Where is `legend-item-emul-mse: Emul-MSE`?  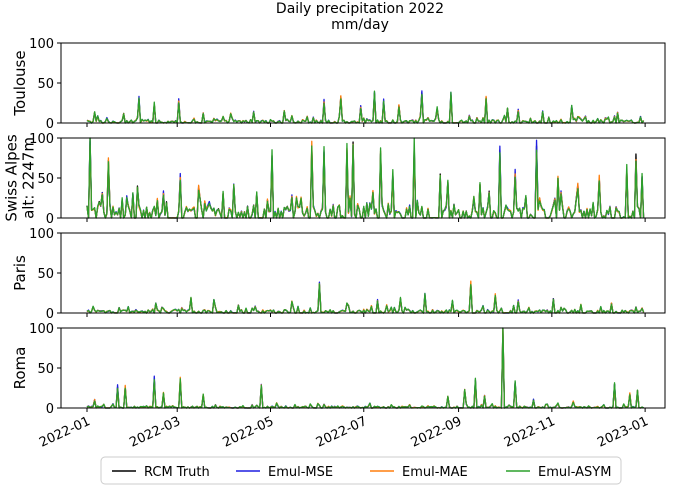 legend-item-emul-mse: Emul-MSE is located at coordinates (284, 472).